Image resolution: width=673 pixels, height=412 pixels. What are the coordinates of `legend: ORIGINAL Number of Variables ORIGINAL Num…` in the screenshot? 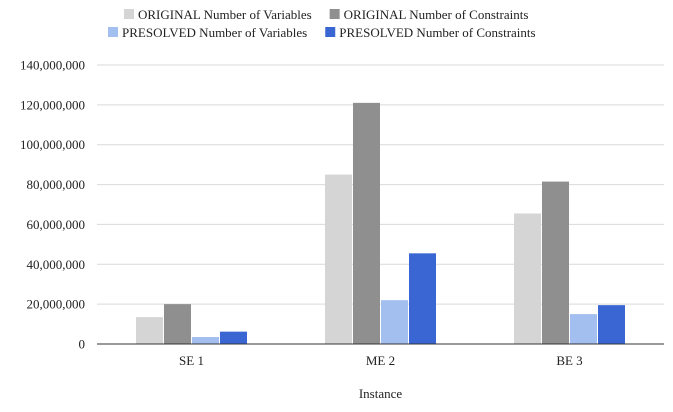 It's located at (322, 23).